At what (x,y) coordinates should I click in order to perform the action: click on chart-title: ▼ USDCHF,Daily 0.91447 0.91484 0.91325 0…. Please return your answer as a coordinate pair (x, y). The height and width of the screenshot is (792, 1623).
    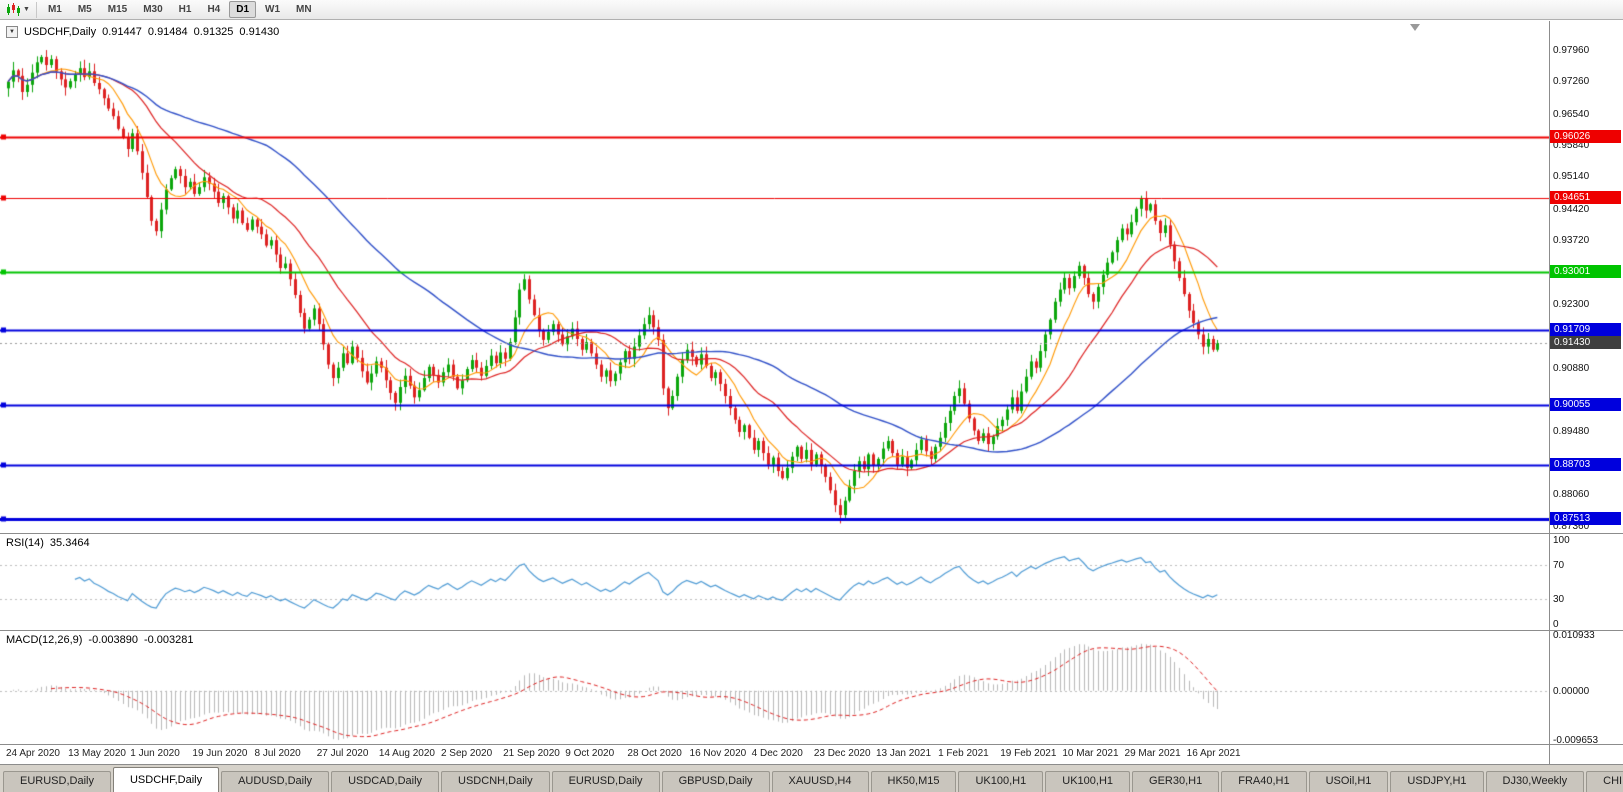
    Looking at the image, I should click on (142, 32).